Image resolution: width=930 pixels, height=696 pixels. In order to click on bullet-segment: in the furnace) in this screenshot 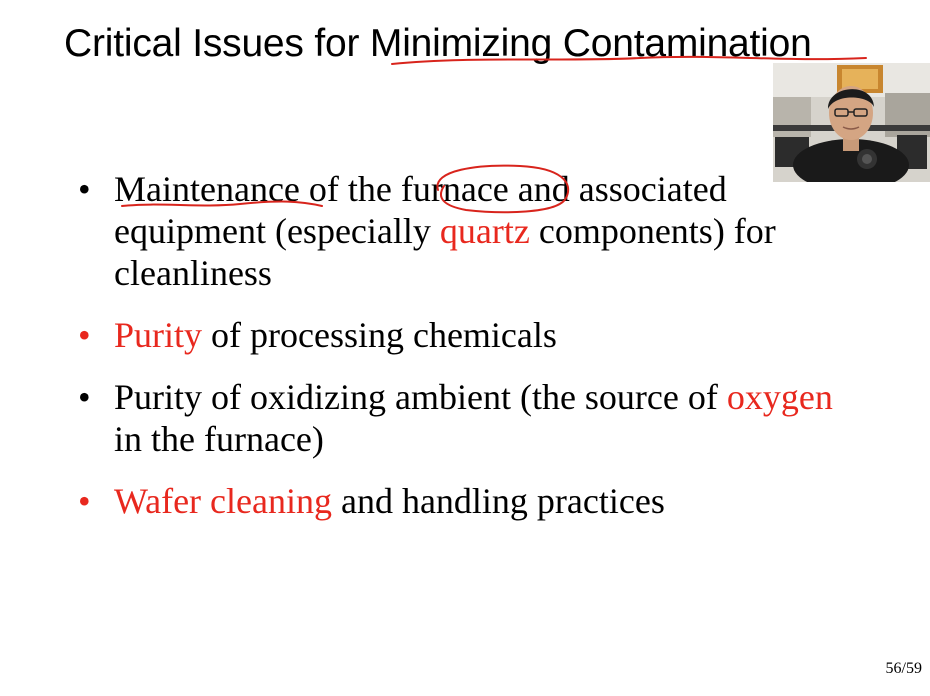, I will do `click(219, 439)`.